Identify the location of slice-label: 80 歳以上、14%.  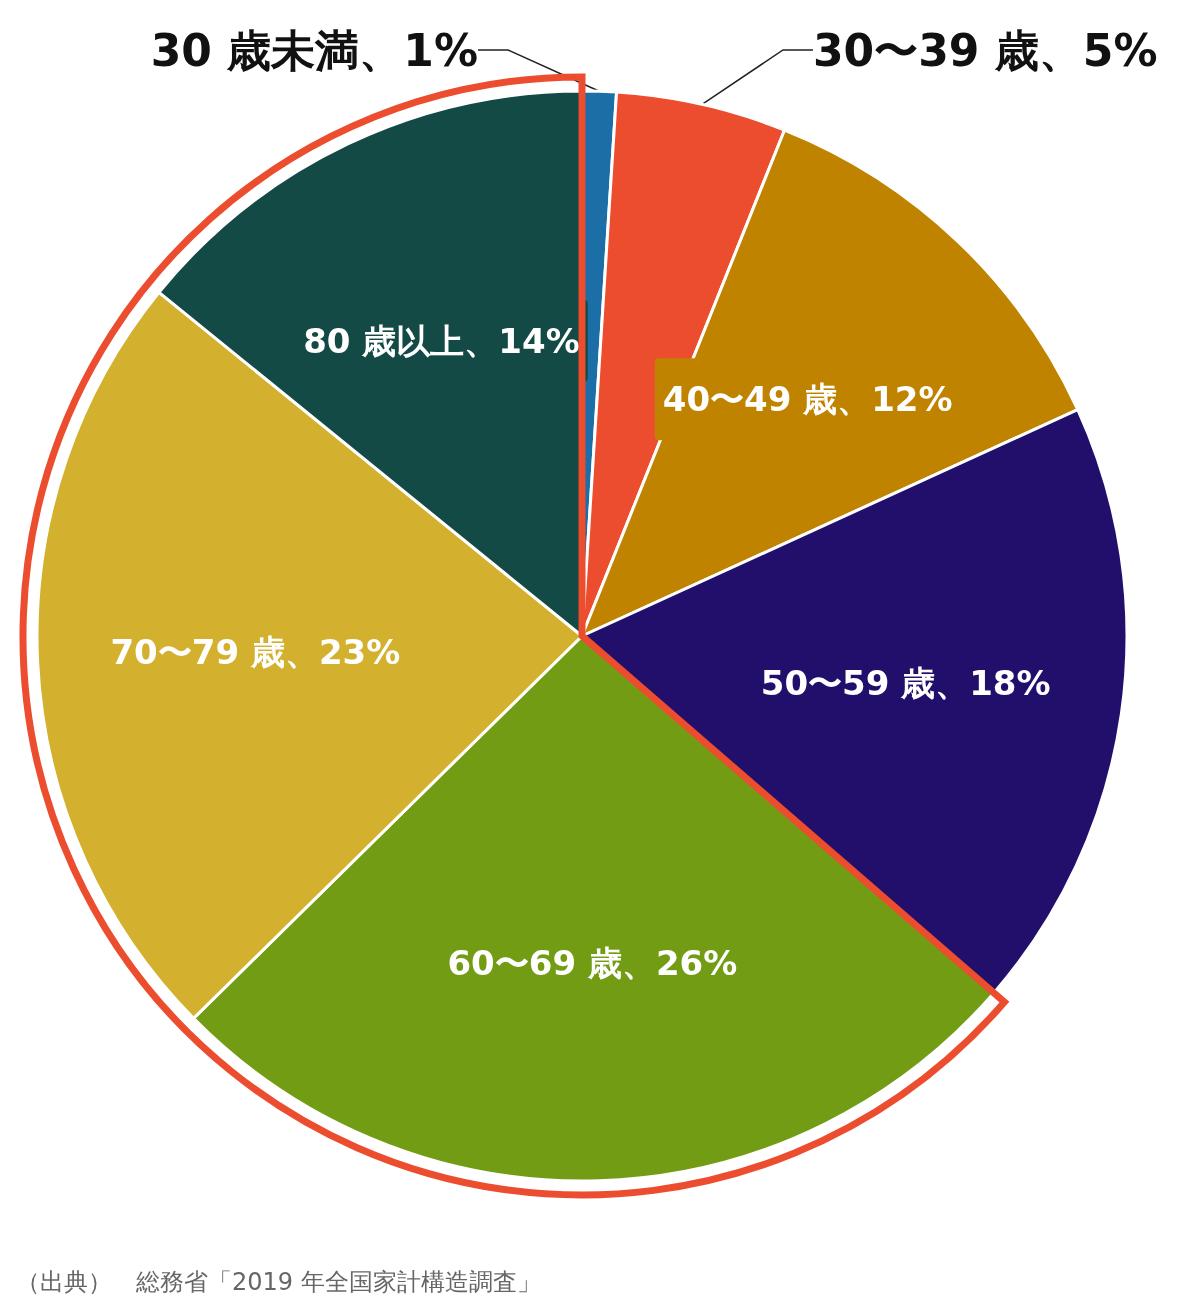
(441, 340).